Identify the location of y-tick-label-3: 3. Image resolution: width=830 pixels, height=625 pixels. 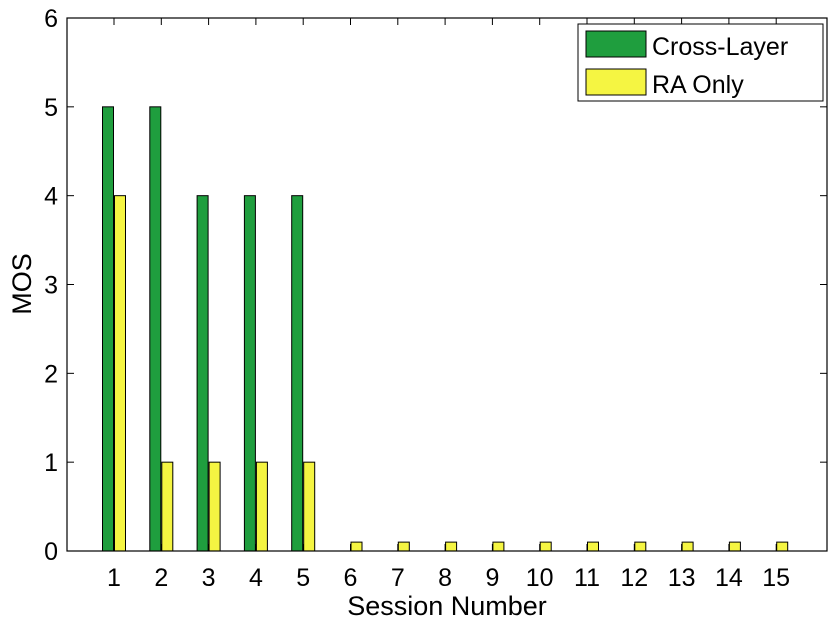
(51, 286).